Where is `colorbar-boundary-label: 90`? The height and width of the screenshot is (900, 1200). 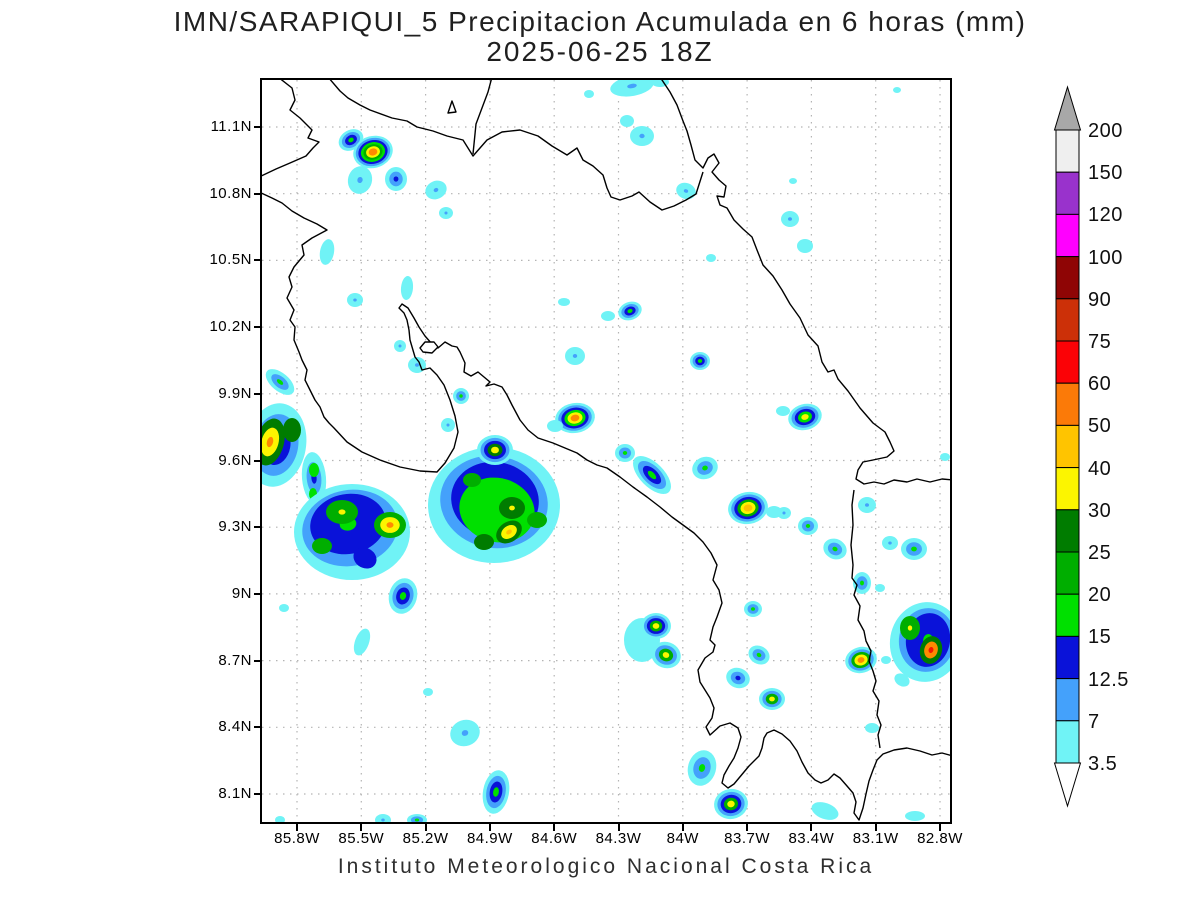 colorbar-boundary-label: 90 is located at coordinates (1100, 299).